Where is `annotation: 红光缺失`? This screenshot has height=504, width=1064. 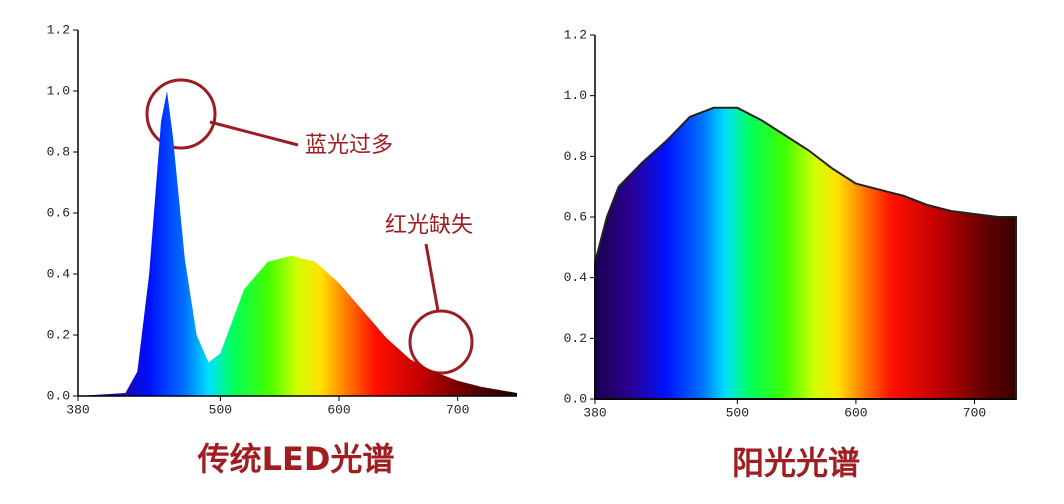
annotation: 红光缺失 is located at coordinates (429, 225).